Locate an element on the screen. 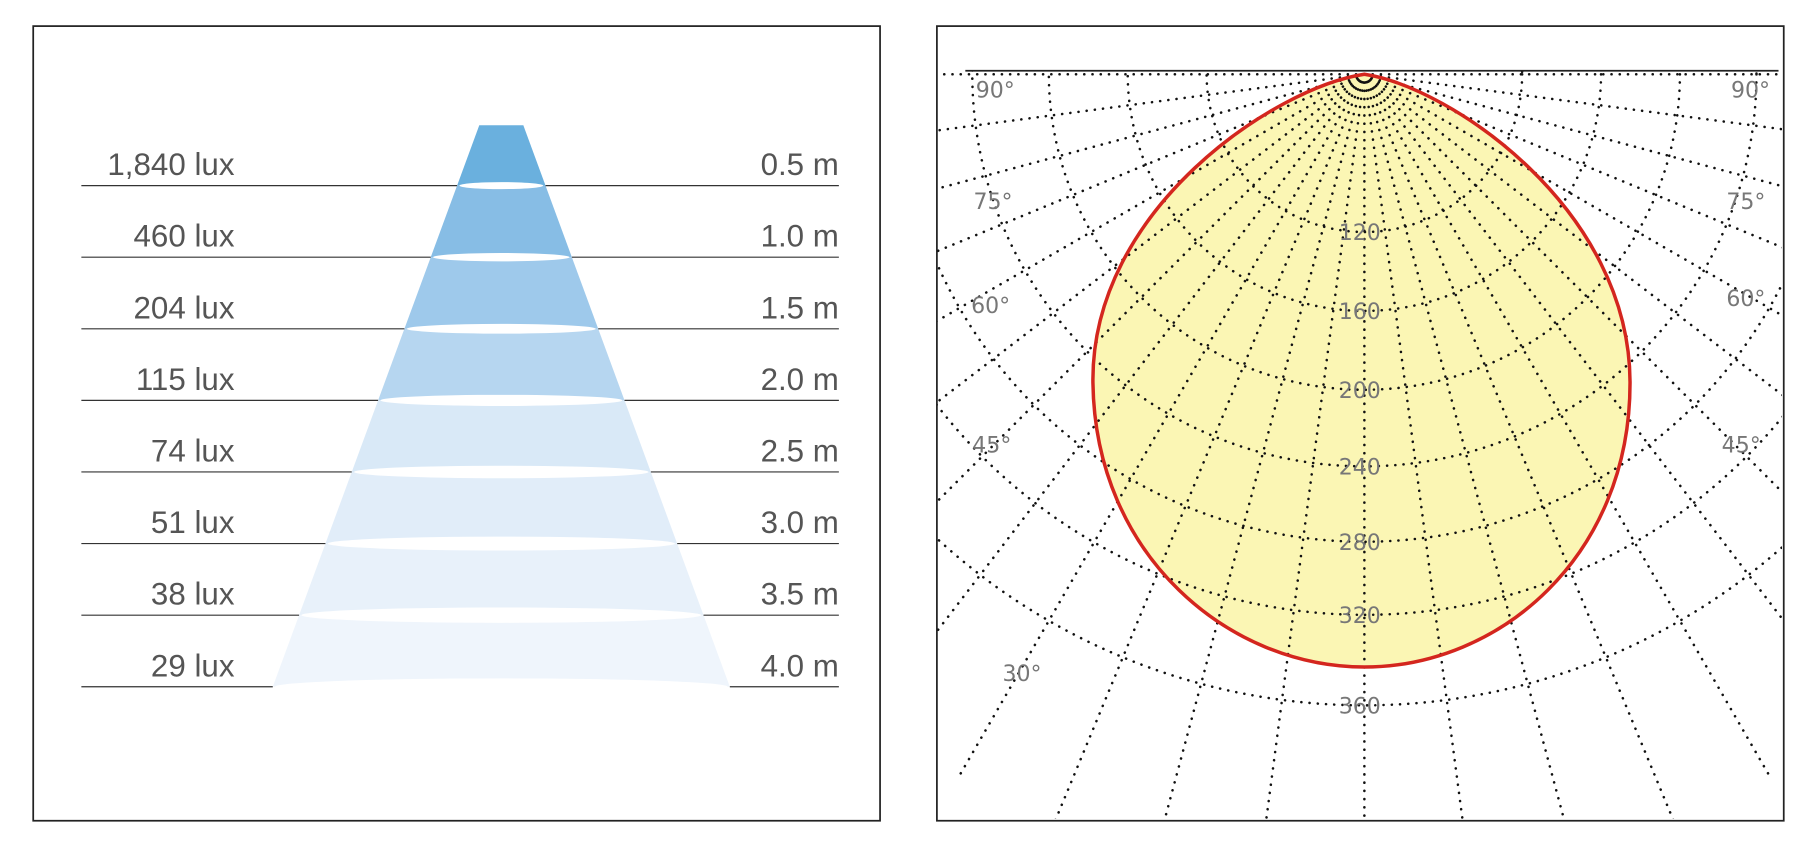 The height and width of the screenshot is (848, 1810). distance-label: 3.5 m is located at coordinates (800, 594).